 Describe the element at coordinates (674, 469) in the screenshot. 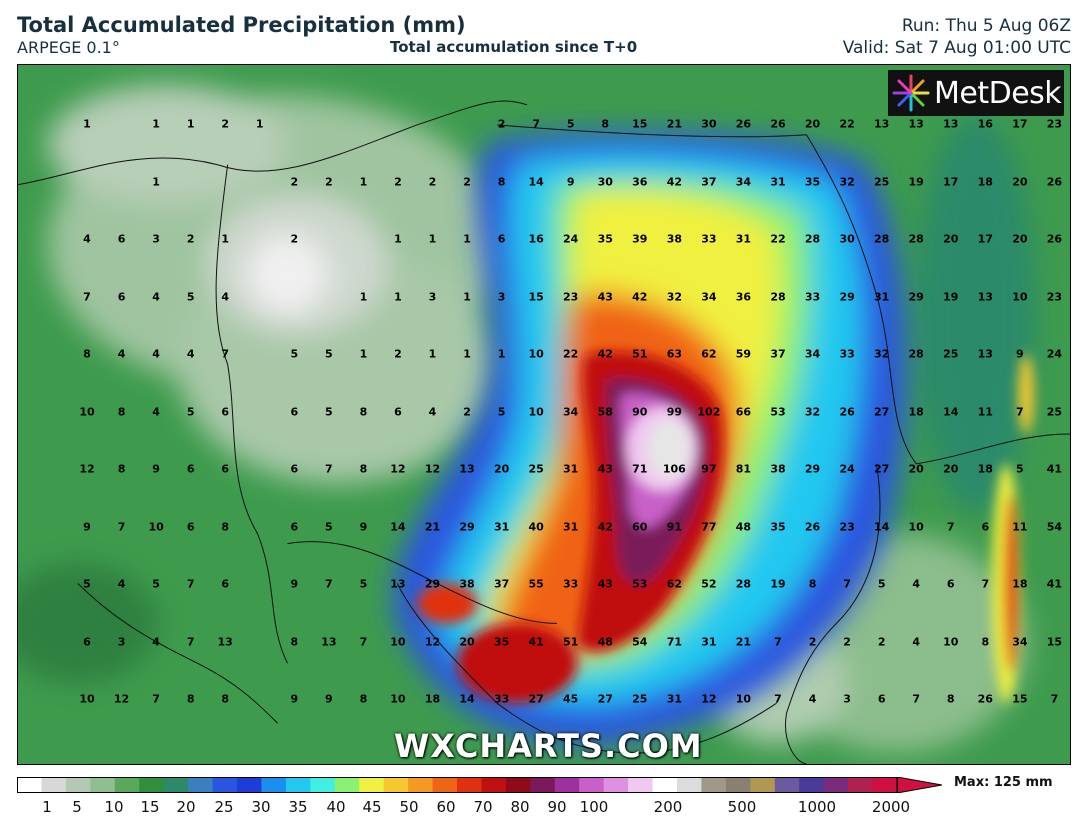

I see `precip-value-label: 106` at that location.